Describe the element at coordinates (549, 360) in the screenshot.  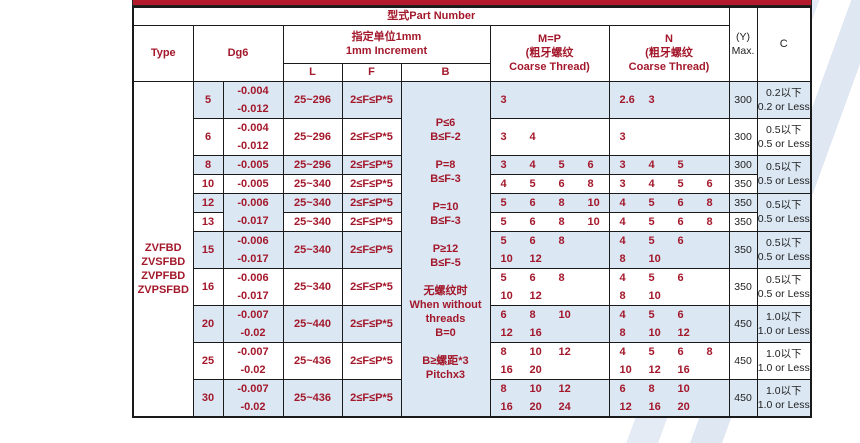
I see `m-thread-cell: 8 10 12 16 20` at that location.